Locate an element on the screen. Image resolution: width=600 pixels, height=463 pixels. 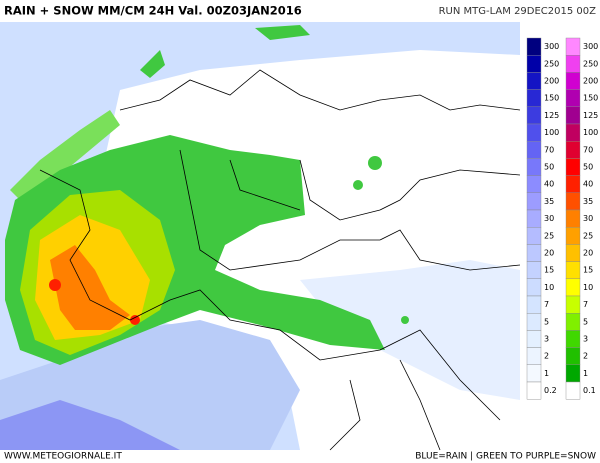
snow-legend-label: 25 is located at coordinates (588, 235).